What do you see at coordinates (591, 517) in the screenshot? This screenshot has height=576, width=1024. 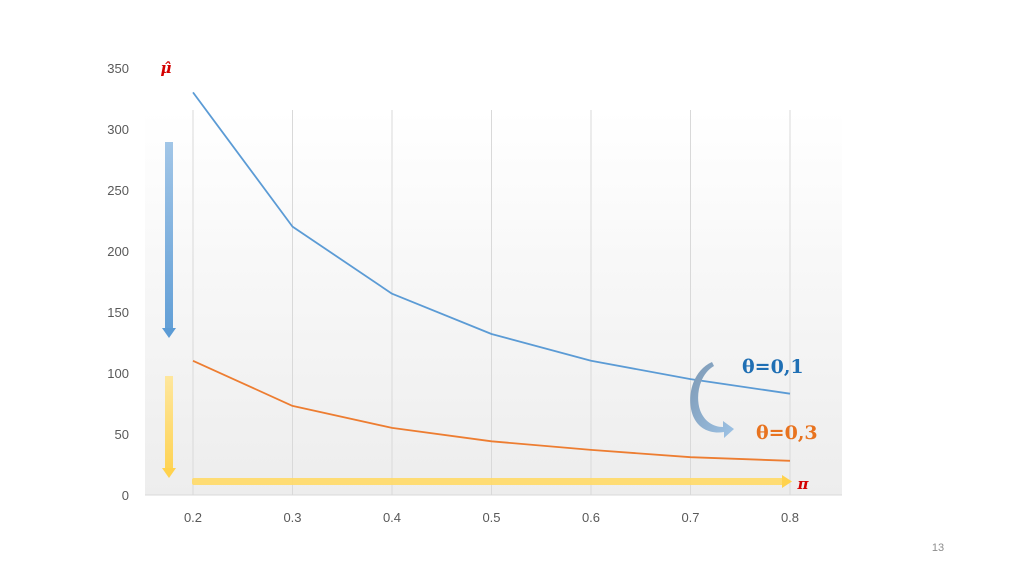 I see `x-tick-label: 0.6` at bounding box center [591, 517].